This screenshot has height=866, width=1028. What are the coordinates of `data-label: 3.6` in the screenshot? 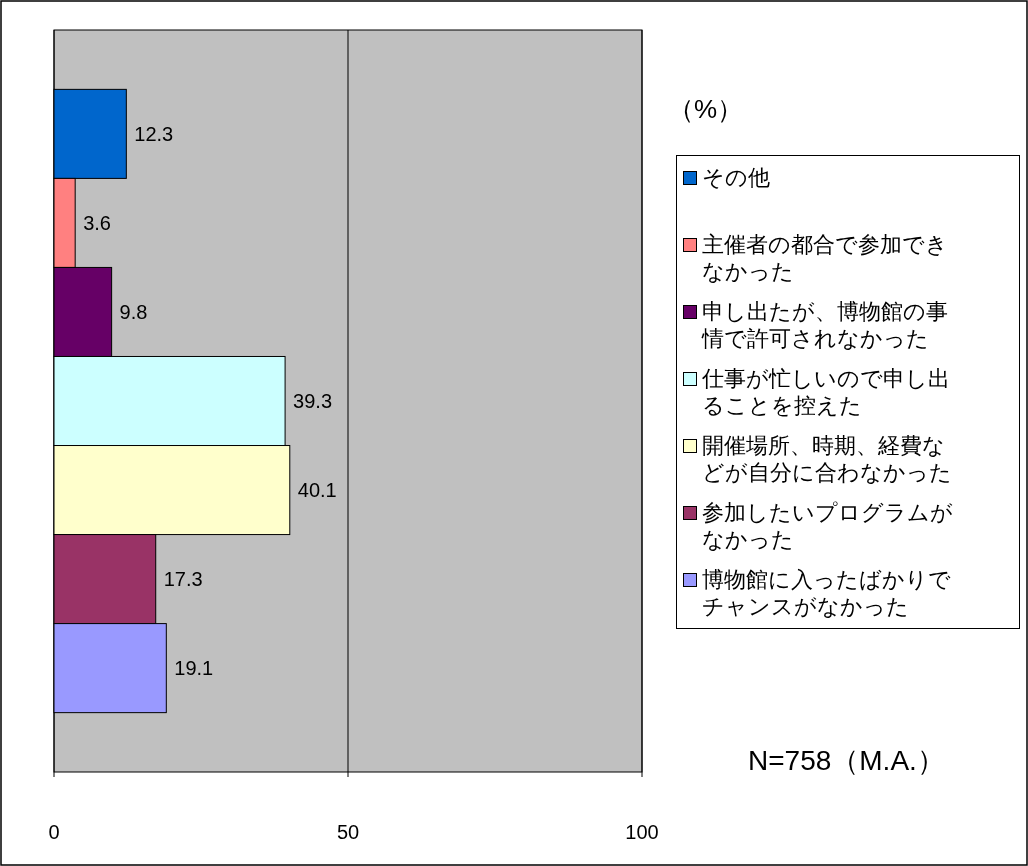 It's located at (97, 222).